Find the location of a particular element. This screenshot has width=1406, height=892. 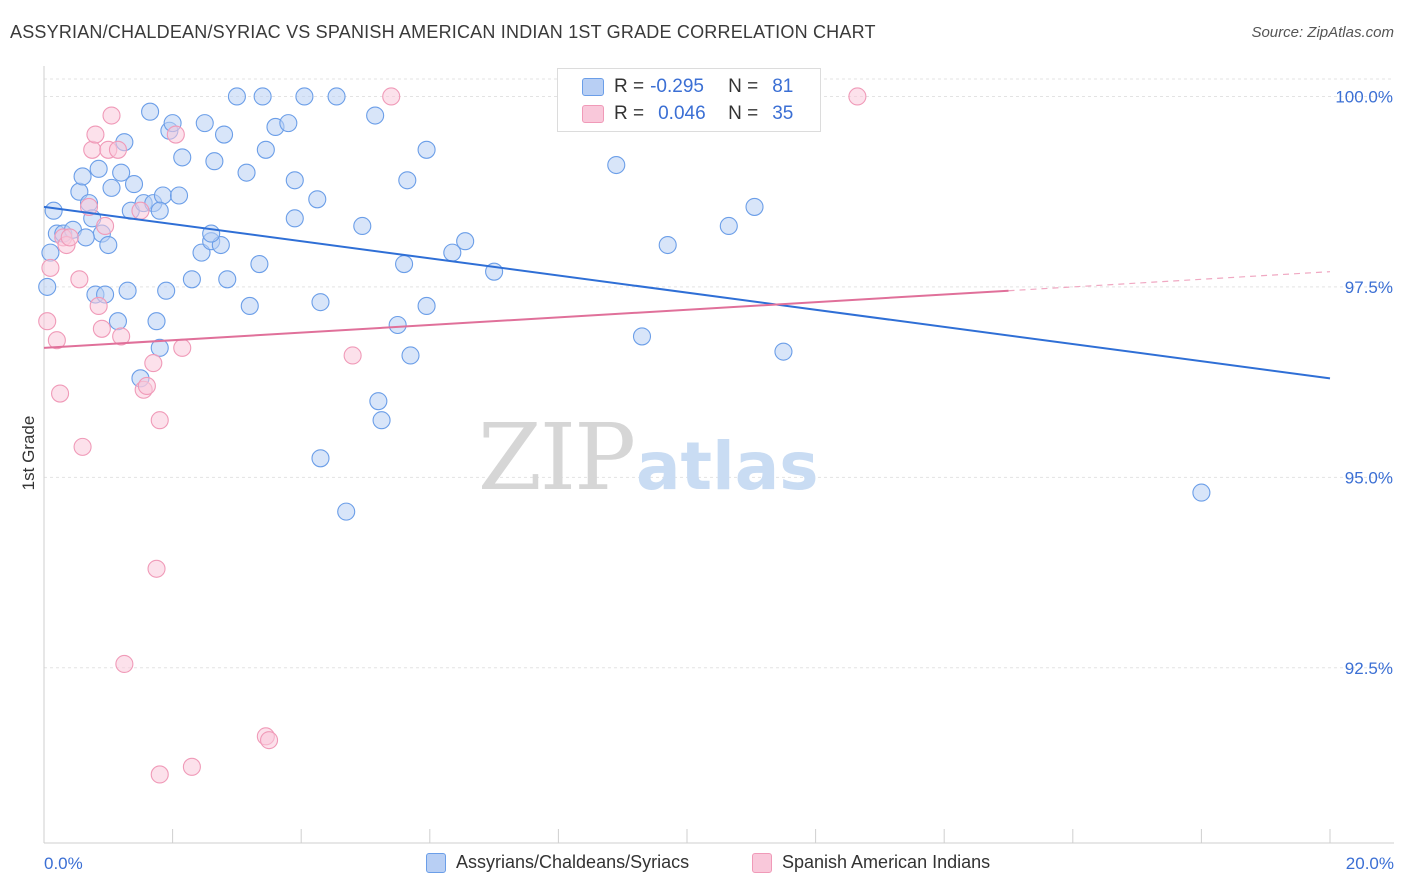

stats-r-value: -0.295 is located at coordinates (677, 86).